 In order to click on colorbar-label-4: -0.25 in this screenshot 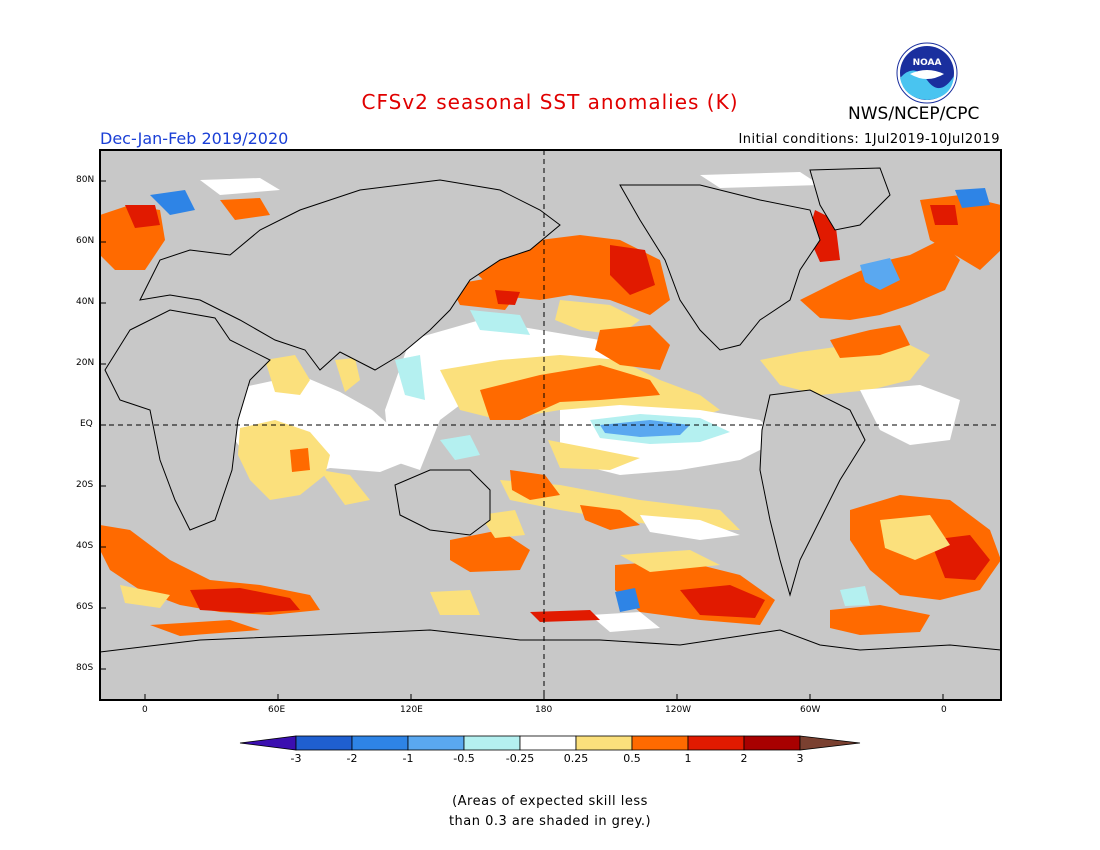, I will do `click(520, 758)`.